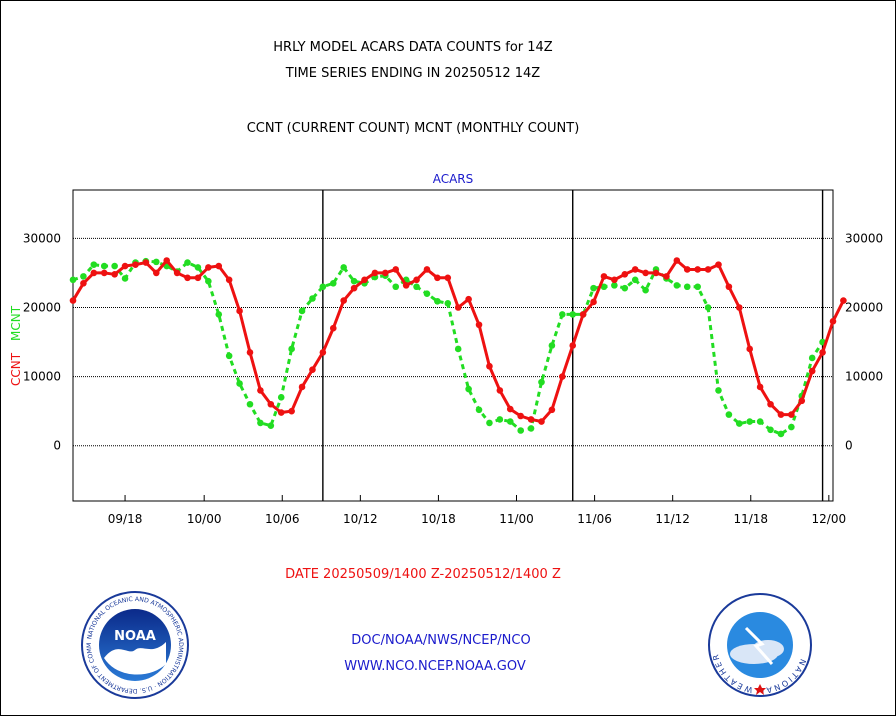  Describe the element at coordinates (750, 519) in the screenshot. I see `x-tick-label: 11/18` at that location.